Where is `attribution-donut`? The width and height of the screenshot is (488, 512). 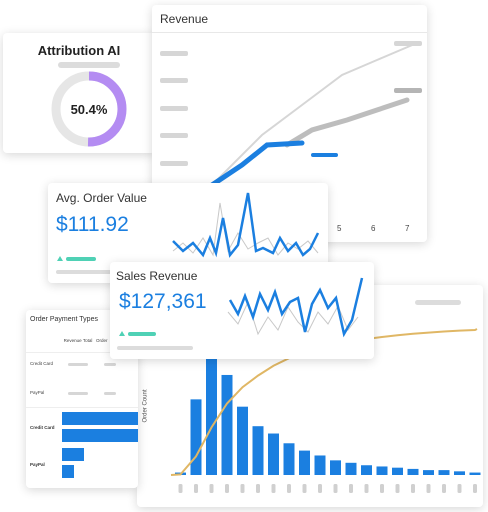
attribution-donut is located at coordinates (89, 109).